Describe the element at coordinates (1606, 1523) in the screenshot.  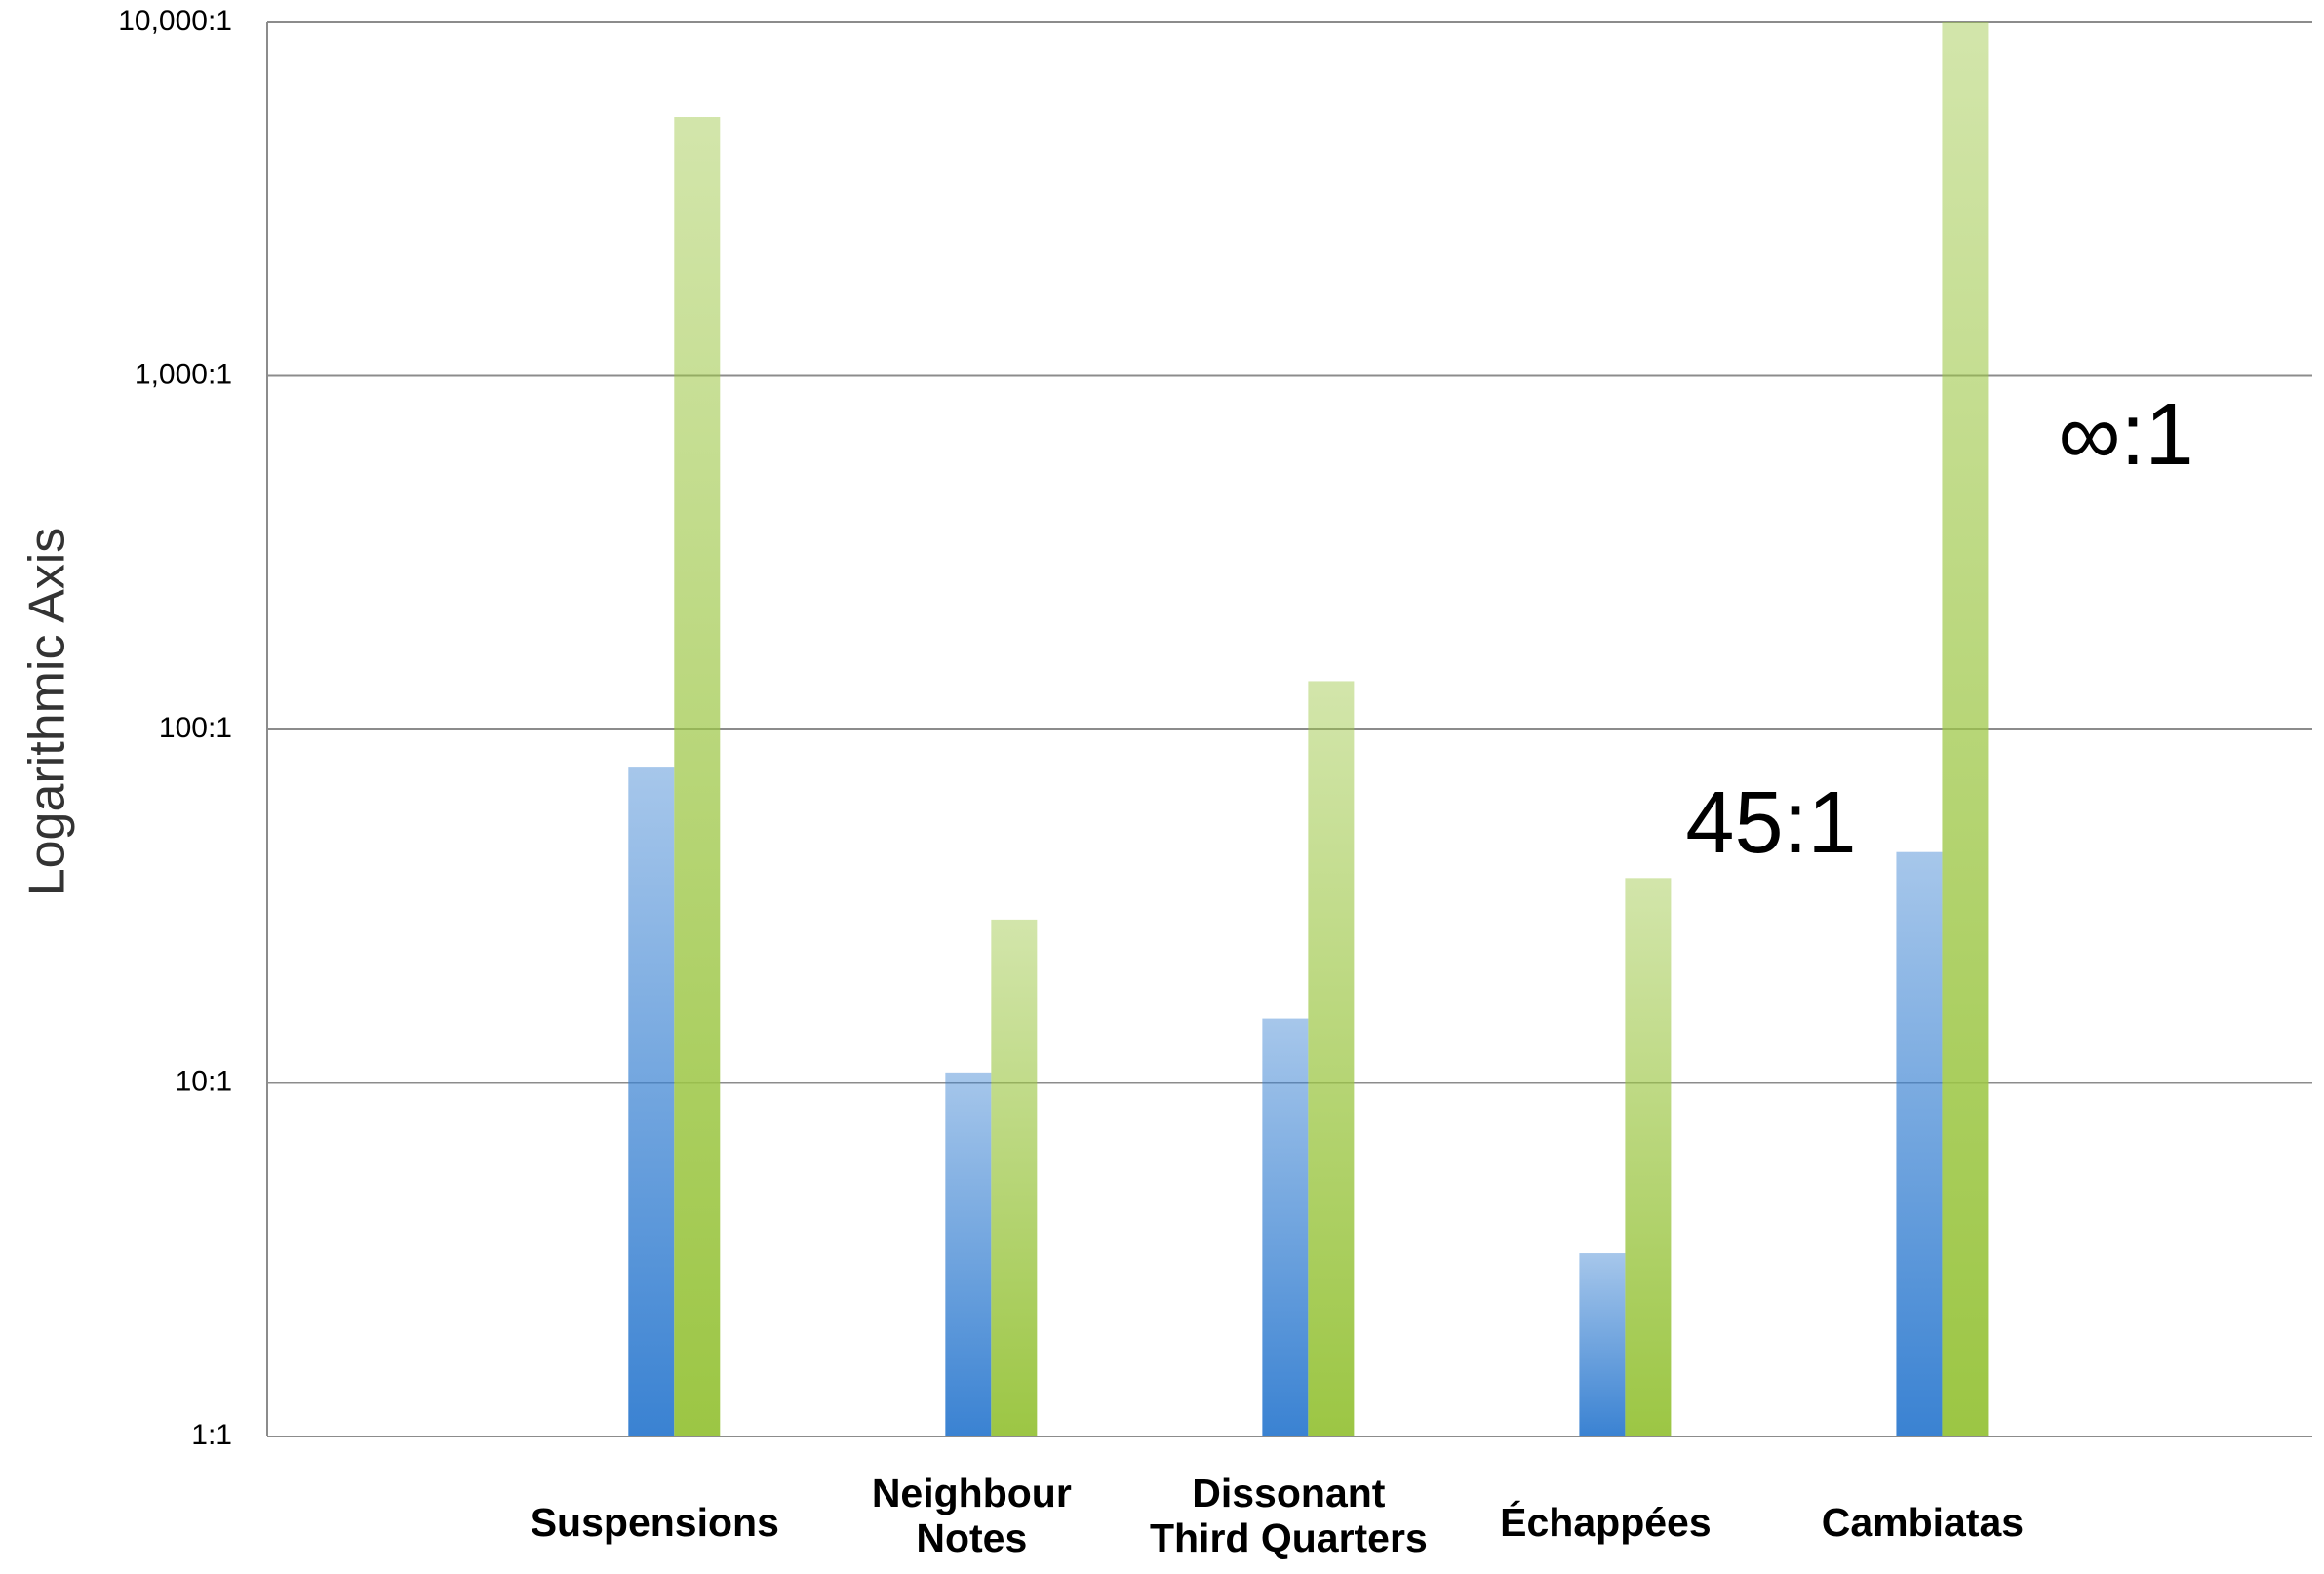
I see `x-tick-label: Échappées` at that location.